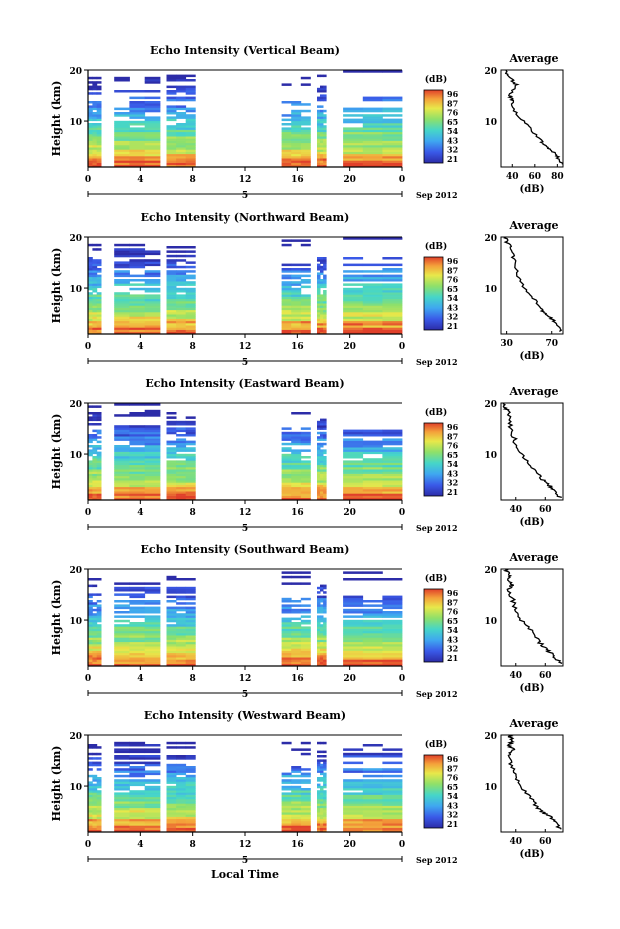 The height and width of the screenshot is (929, 620). Describe the element at coordinates (245, 347) in the screenshot. I see `x-tick-label: 12` at that location.